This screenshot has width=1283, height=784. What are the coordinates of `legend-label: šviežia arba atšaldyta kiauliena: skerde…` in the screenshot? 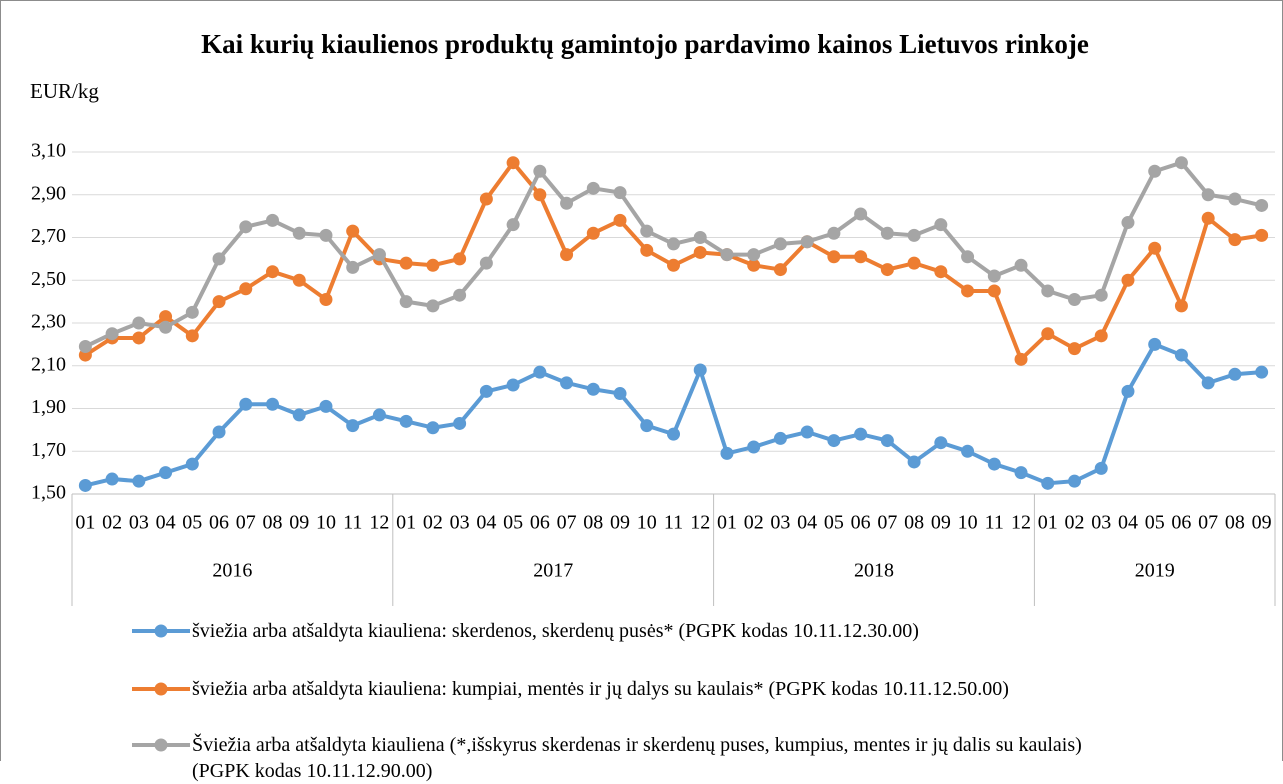 It's located at (555, 631).